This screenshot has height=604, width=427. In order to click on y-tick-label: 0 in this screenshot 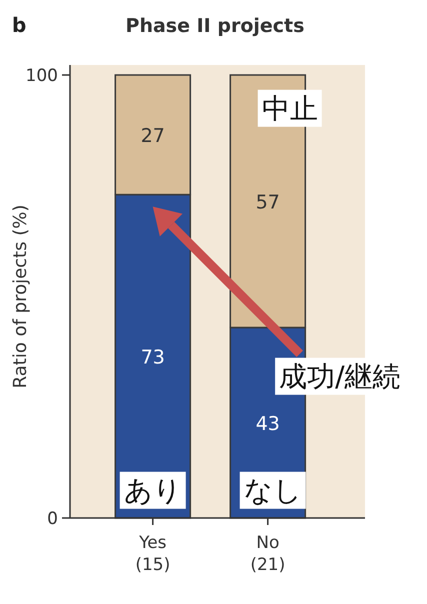, I will do `click(52, 519)`.